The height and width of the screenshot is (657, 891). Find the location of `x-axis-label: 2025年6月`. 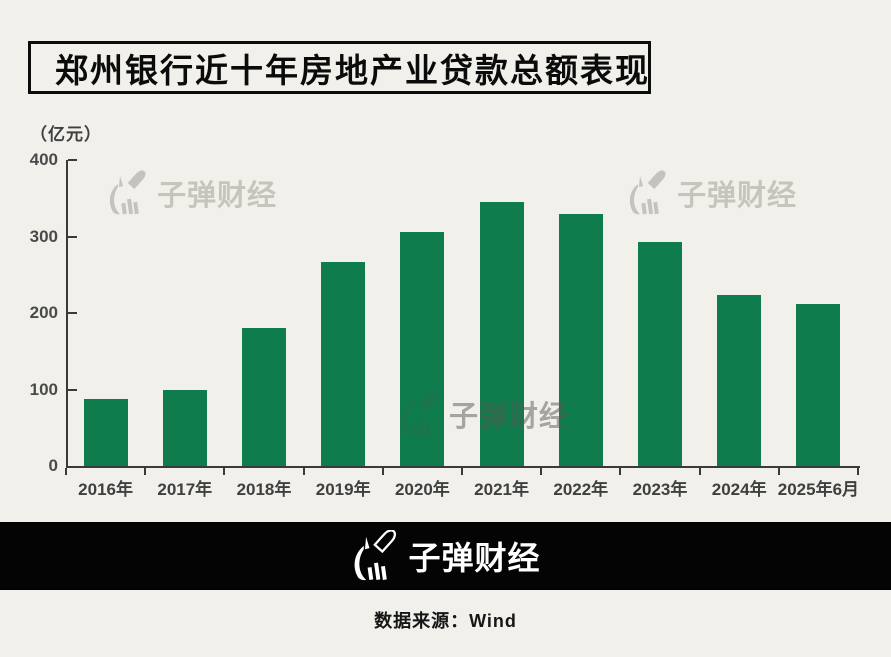

x-axis-label: 2025年6月 is located at coordinates (818, 489).